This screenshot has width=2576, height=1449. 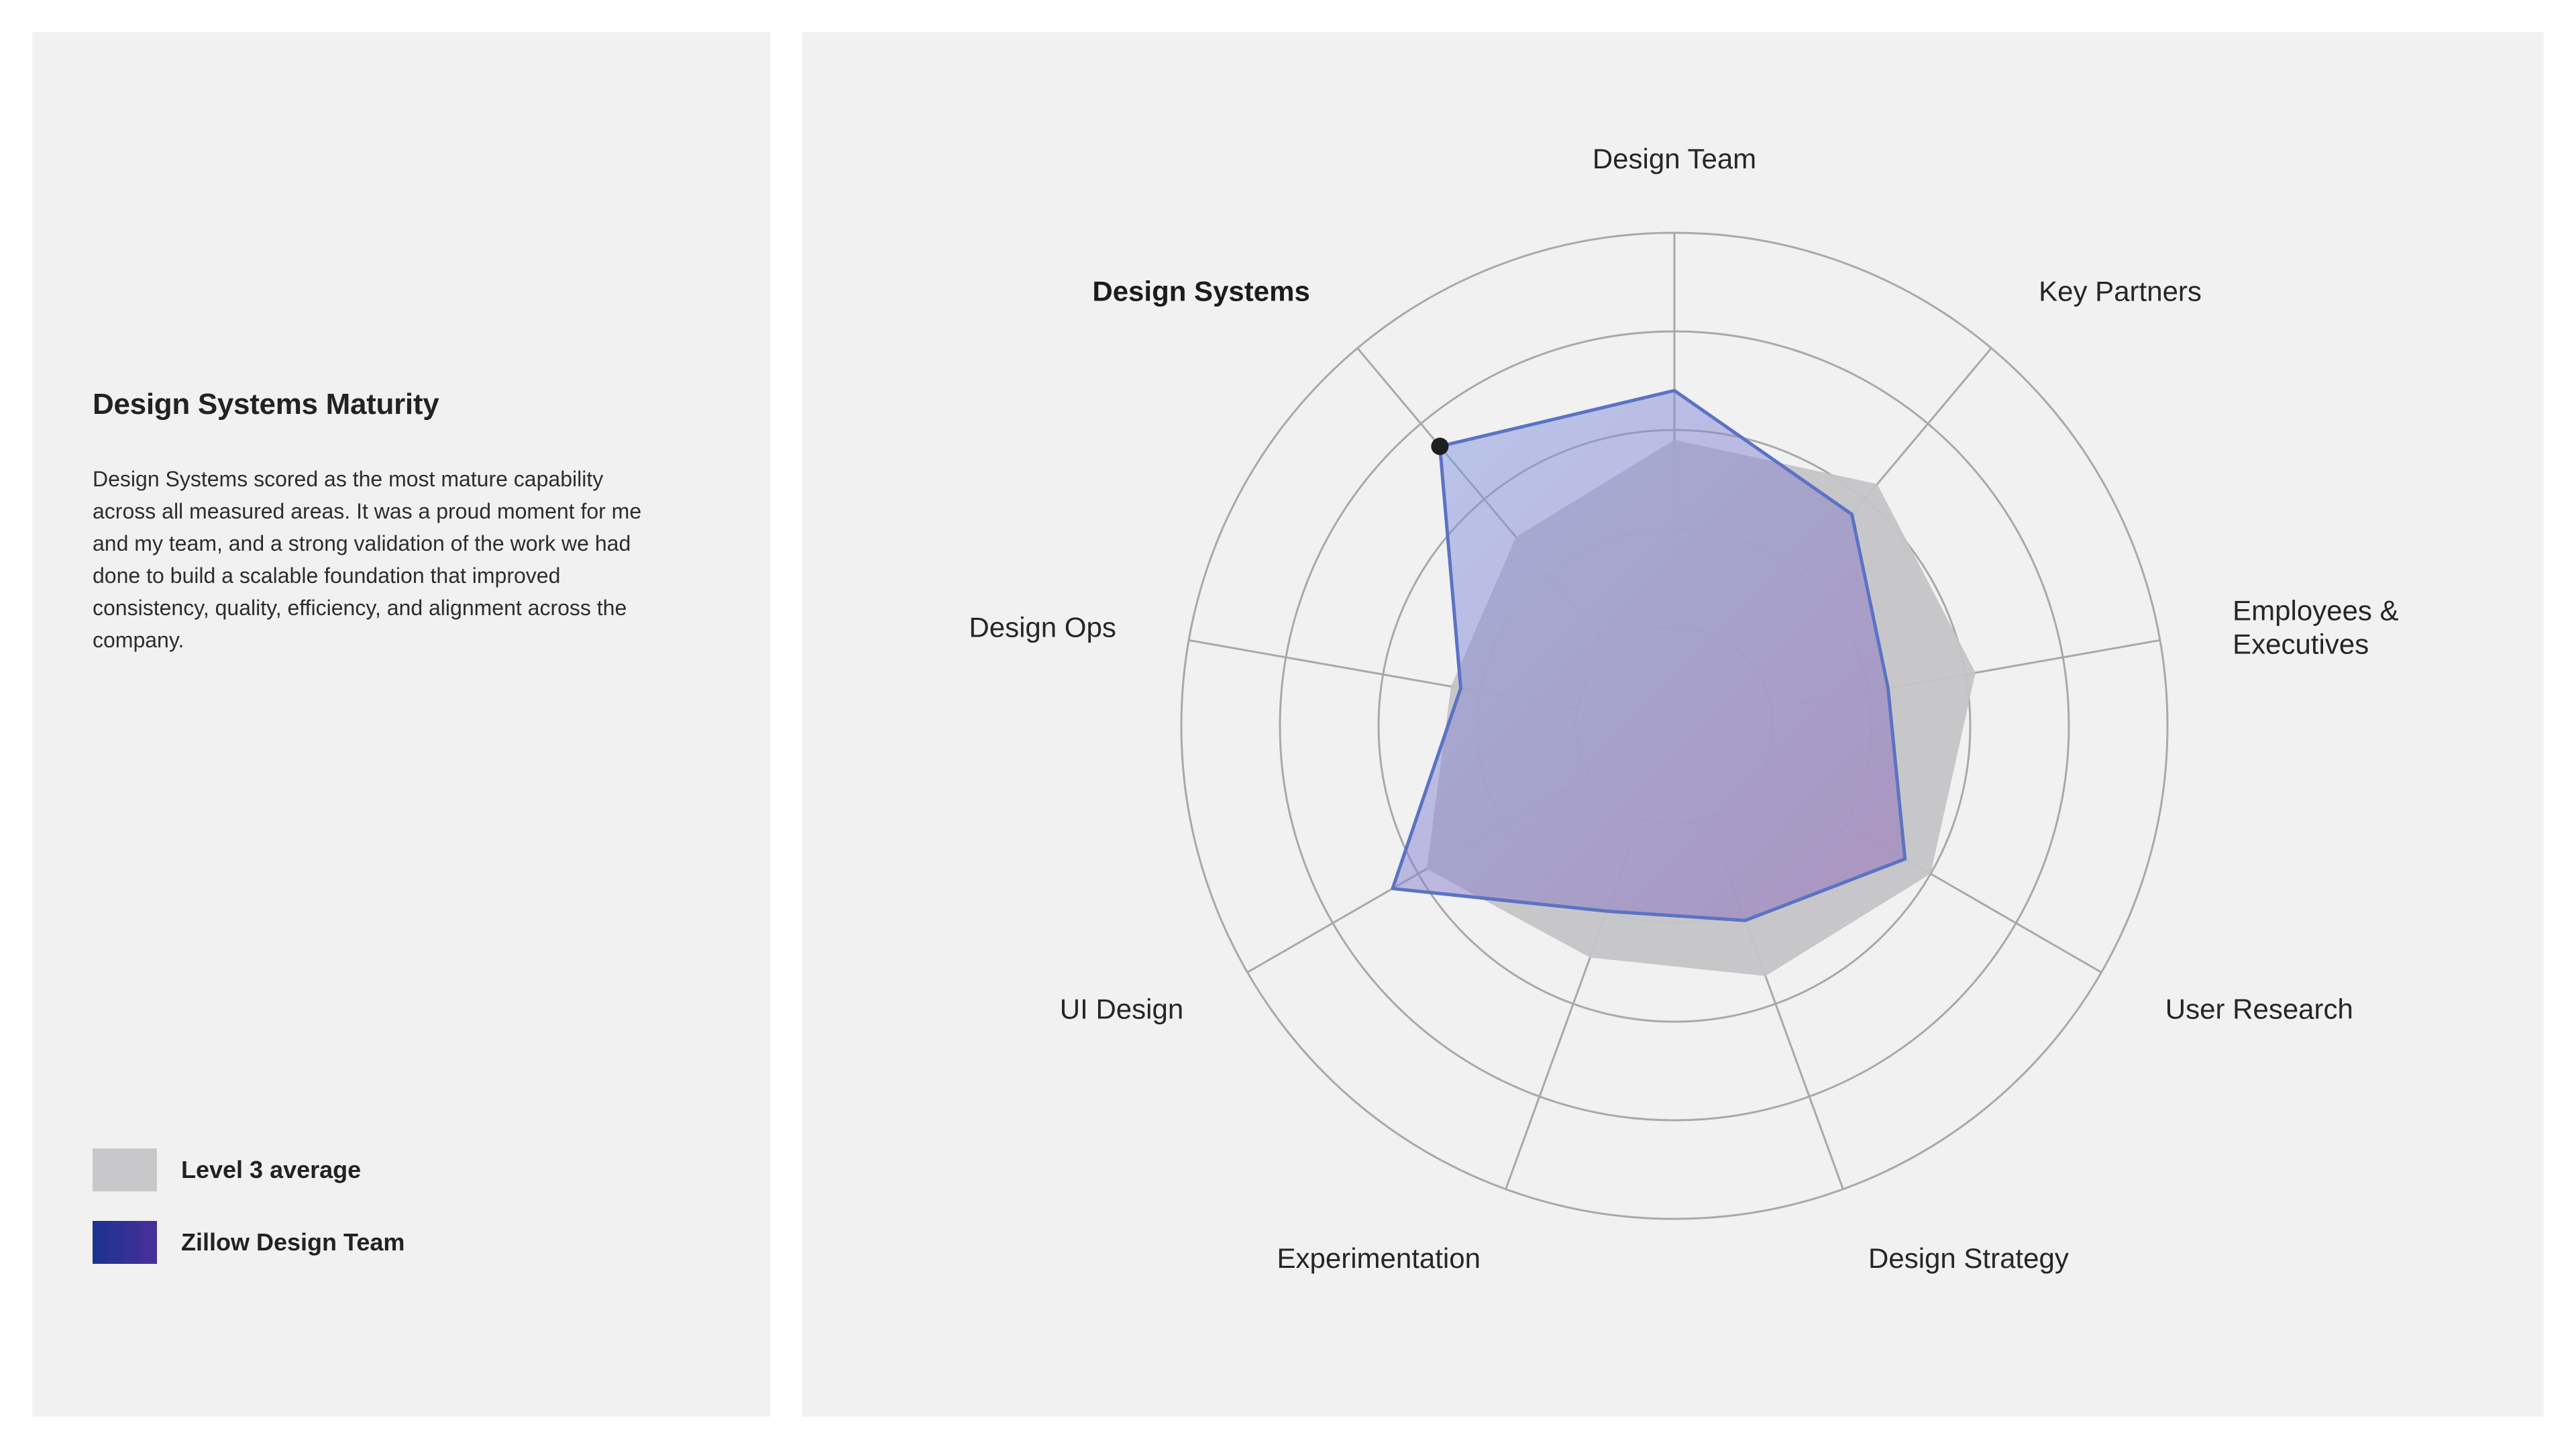 I want to click on legend-item-zillow-design-team: Zillow Design Team, so click(x=249, y=1242).